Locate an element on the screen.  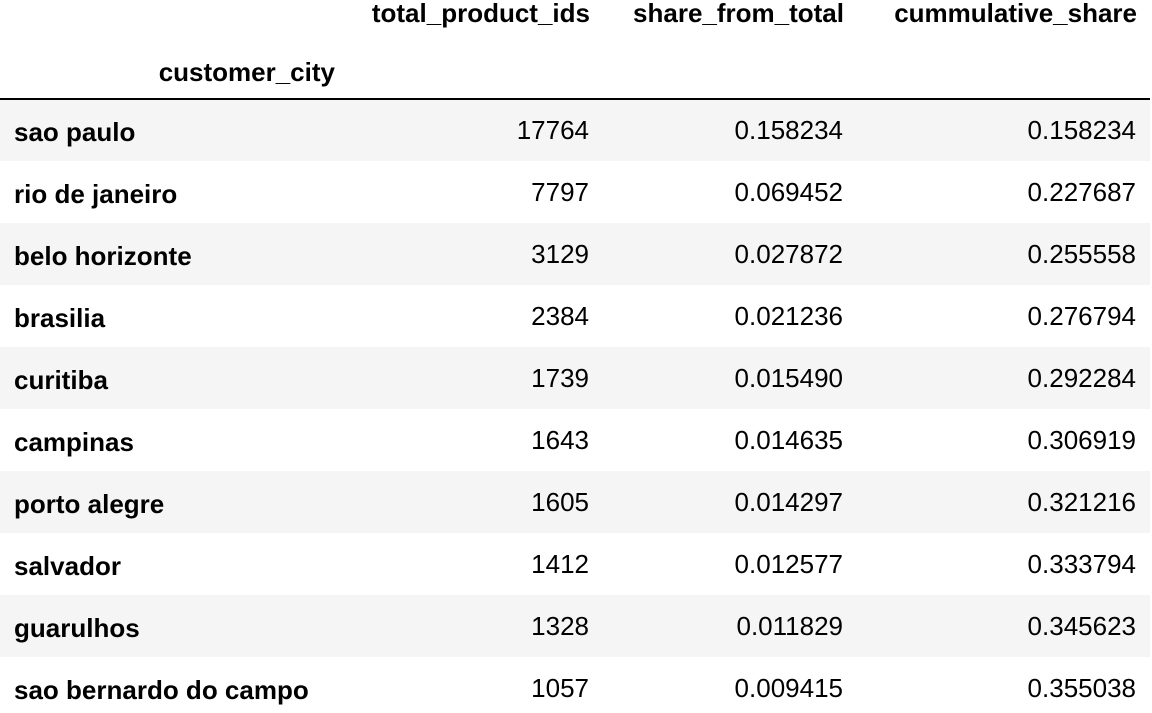
row-index-city: belo horizonte is located at coordinates (103, 255).